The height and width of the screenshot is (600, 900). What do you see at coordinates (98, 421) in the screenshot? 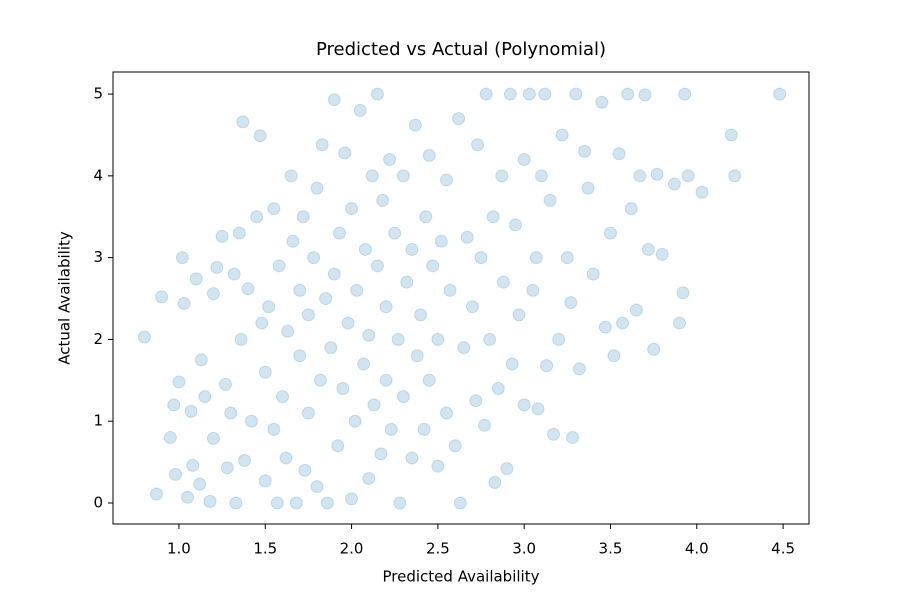
I see `y-tick-label: 1` at bounding box center [98, 421].